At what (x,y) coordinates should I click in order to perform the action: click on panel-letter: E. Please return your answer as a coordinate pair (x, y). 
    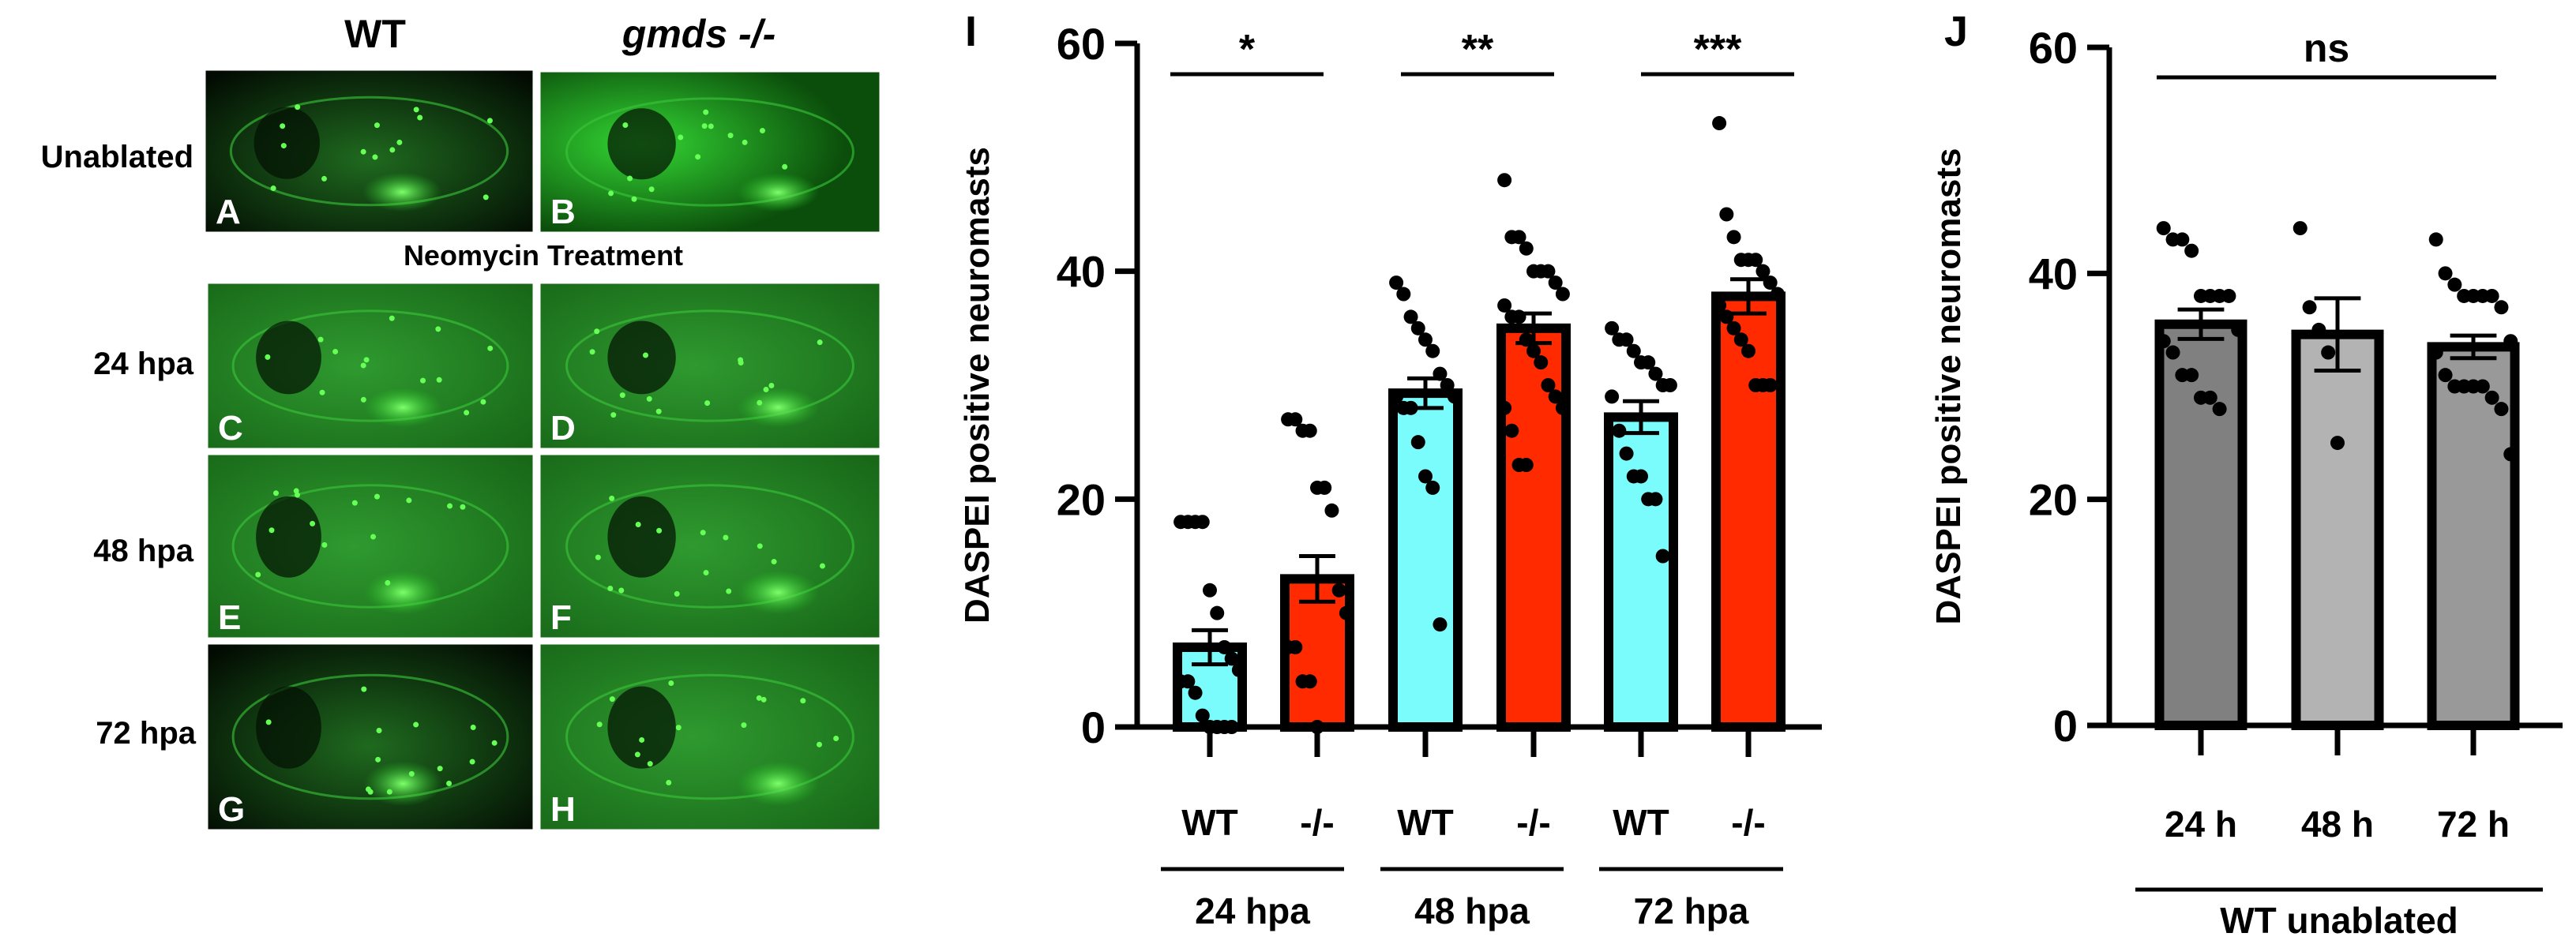
    Looking at the image, I should click on (229, 617).